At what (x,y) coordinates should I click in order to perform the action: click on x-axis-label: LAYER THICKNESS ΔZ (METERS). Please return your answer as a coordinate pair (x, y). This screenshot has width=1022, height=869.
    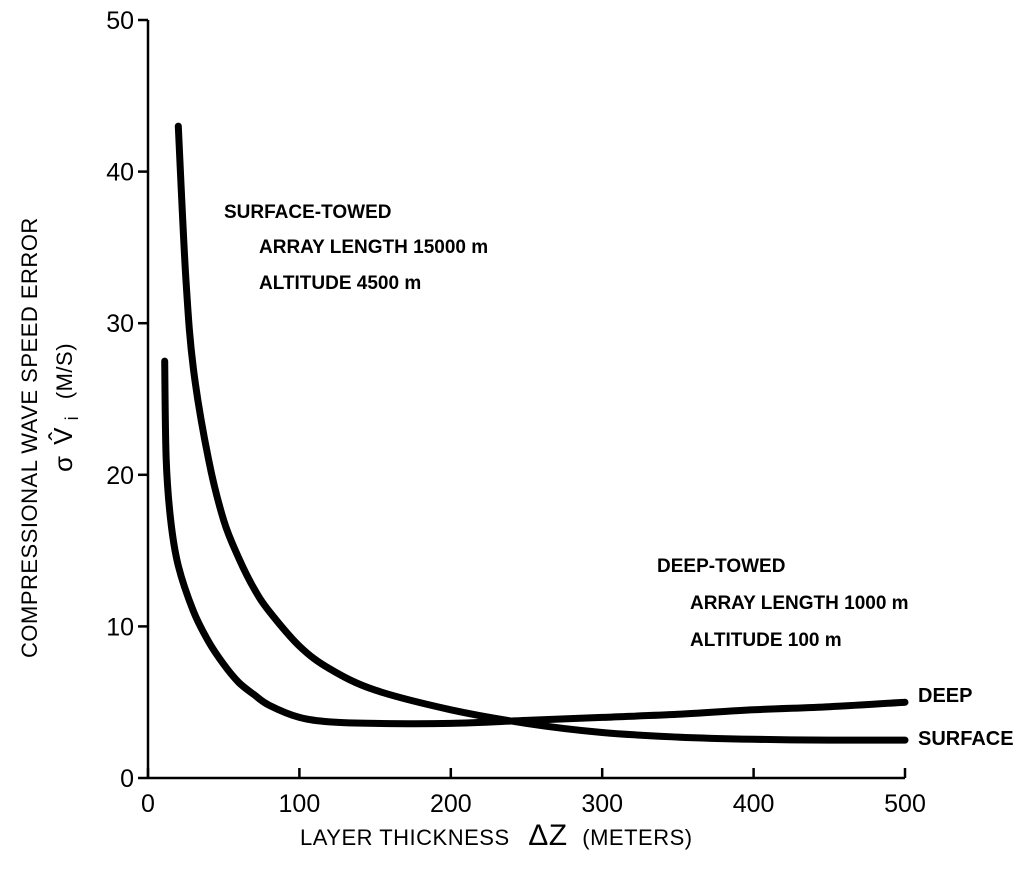
    Looking at the image, I should click on (496, 835).